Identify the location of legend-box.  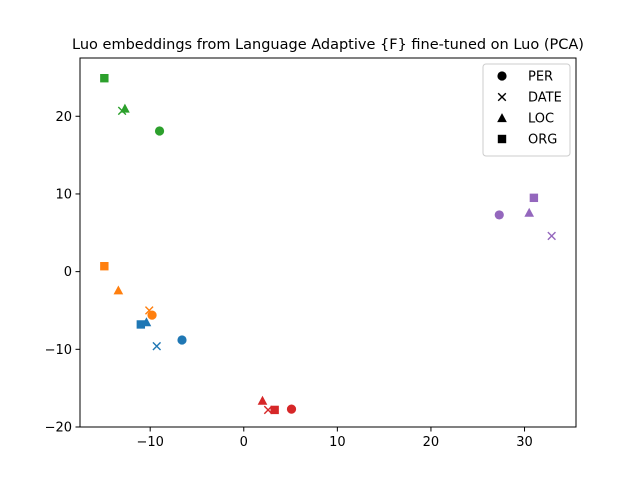
(526, 110).